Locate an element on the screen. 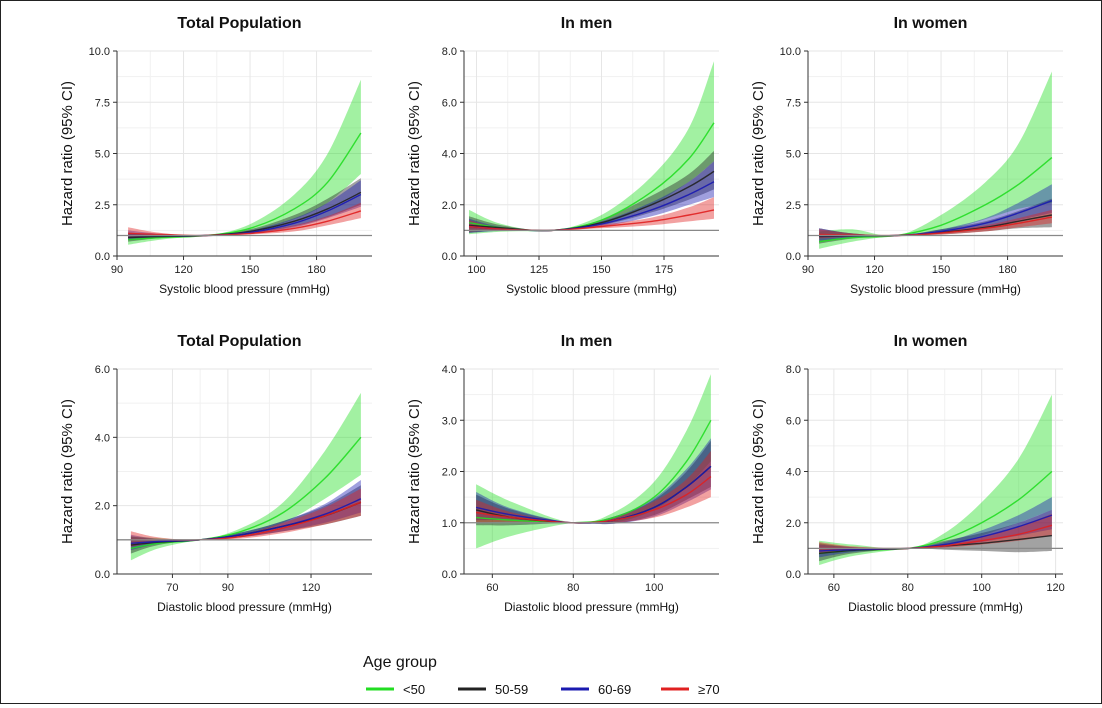 The image size is (1102, 708). legend-items: <50 50-59 60-69 ≥70 is located at coordinates (543, 689).